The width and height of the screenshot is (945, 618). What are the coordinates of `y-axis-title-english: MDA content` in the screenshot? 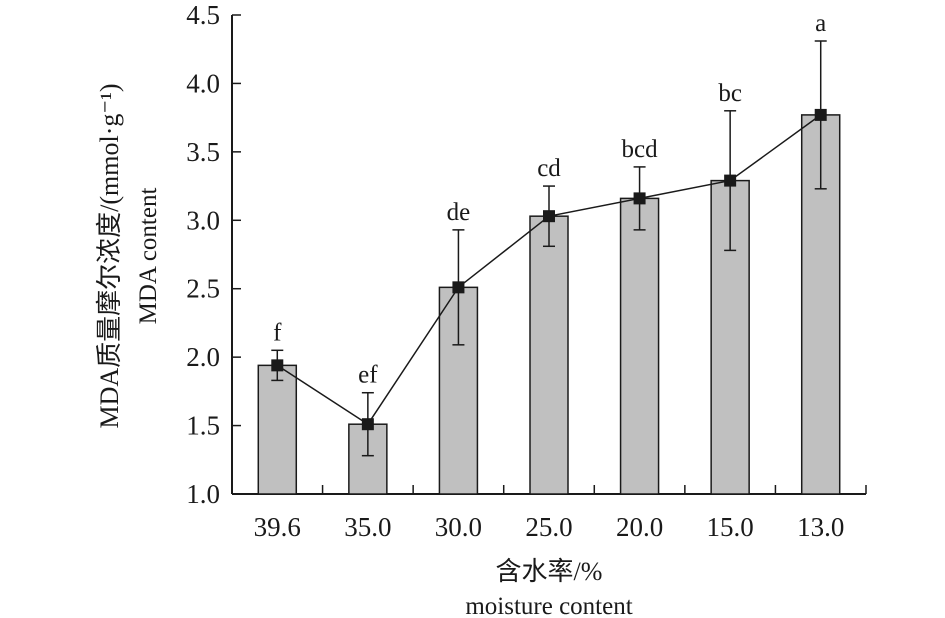 It's located at (148, 256).